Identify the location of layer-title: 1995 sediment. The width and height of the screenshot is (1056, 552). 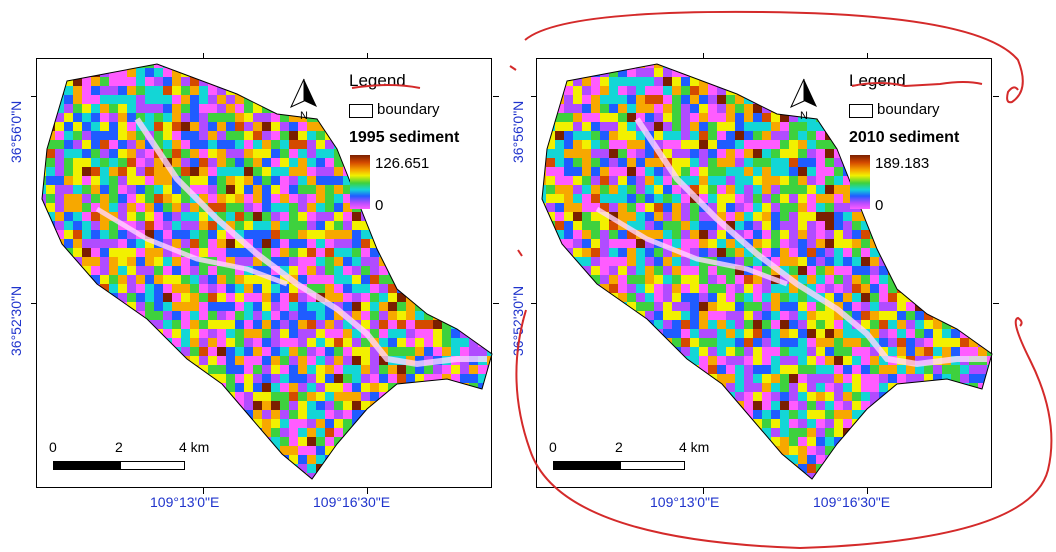
(404, 137).